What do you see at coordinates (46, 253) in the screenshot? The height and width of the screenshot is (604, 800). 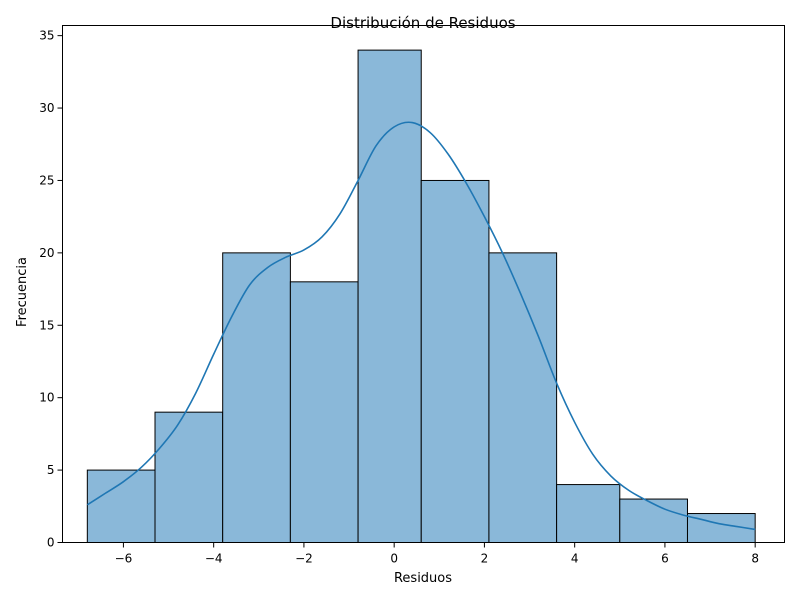 I see `y-tick-label: 20` at bounding box center [46, 253].